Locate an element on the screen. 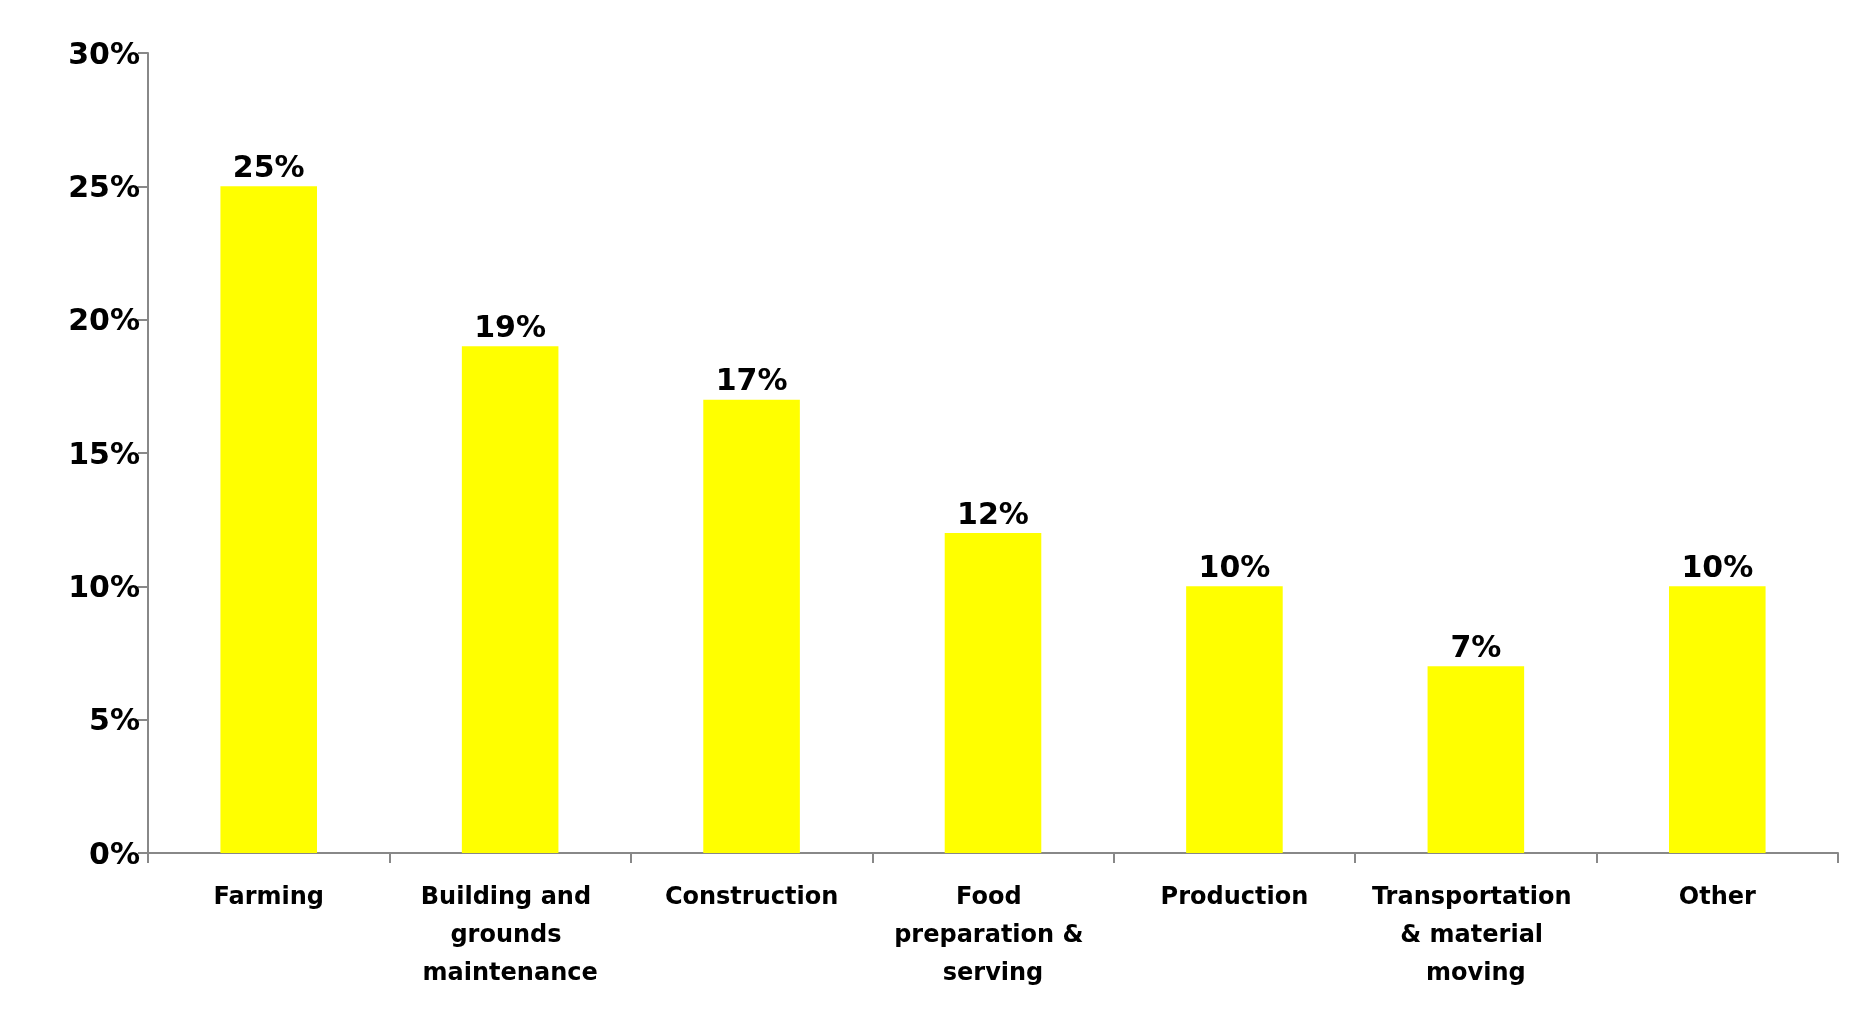 The height and width of the screenshot is (1029, 1866). y-tick-label: 30% is located at coordinates (104, 53).